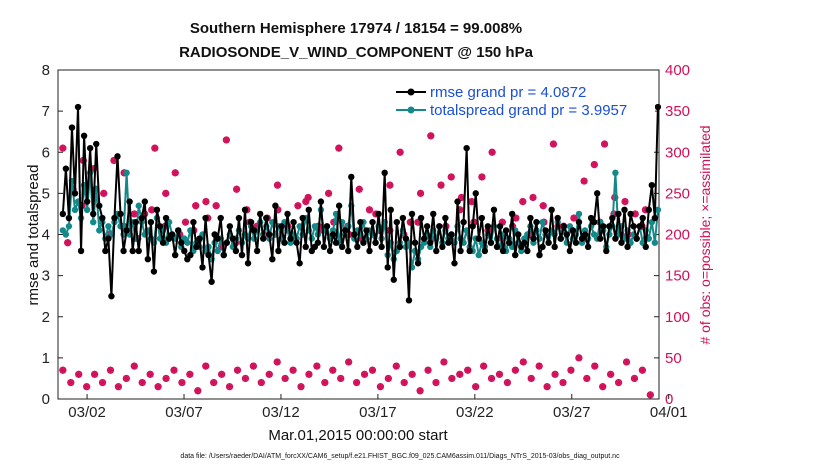  Describe the element at coordinates (46, 399) in the screenshot. I see `left-tick-label: 0` at that location.